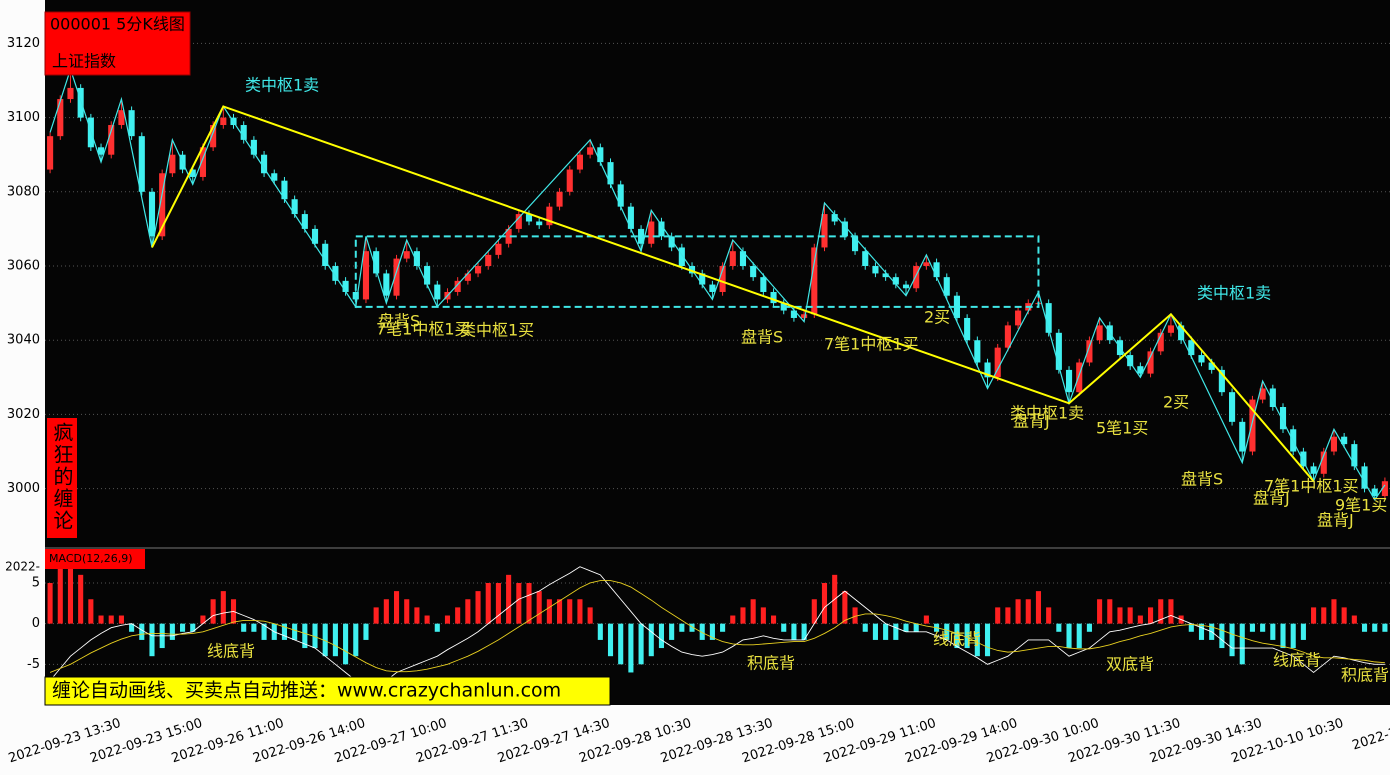 This screenshot has height=775, width=1390. I want to click on chart-subtitle: 上证指数, so click(84, 61).